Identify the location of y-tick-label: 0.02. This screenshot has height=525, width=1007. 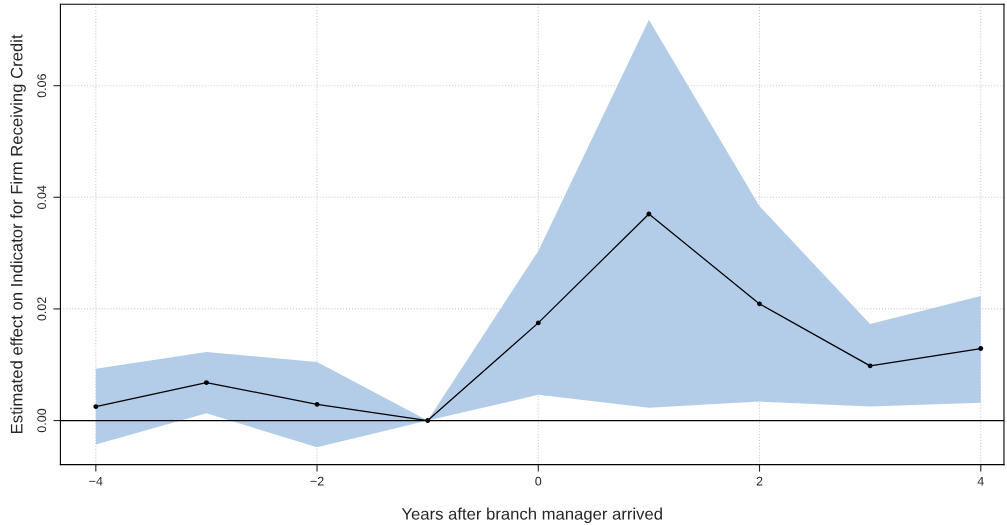
(42, 309).